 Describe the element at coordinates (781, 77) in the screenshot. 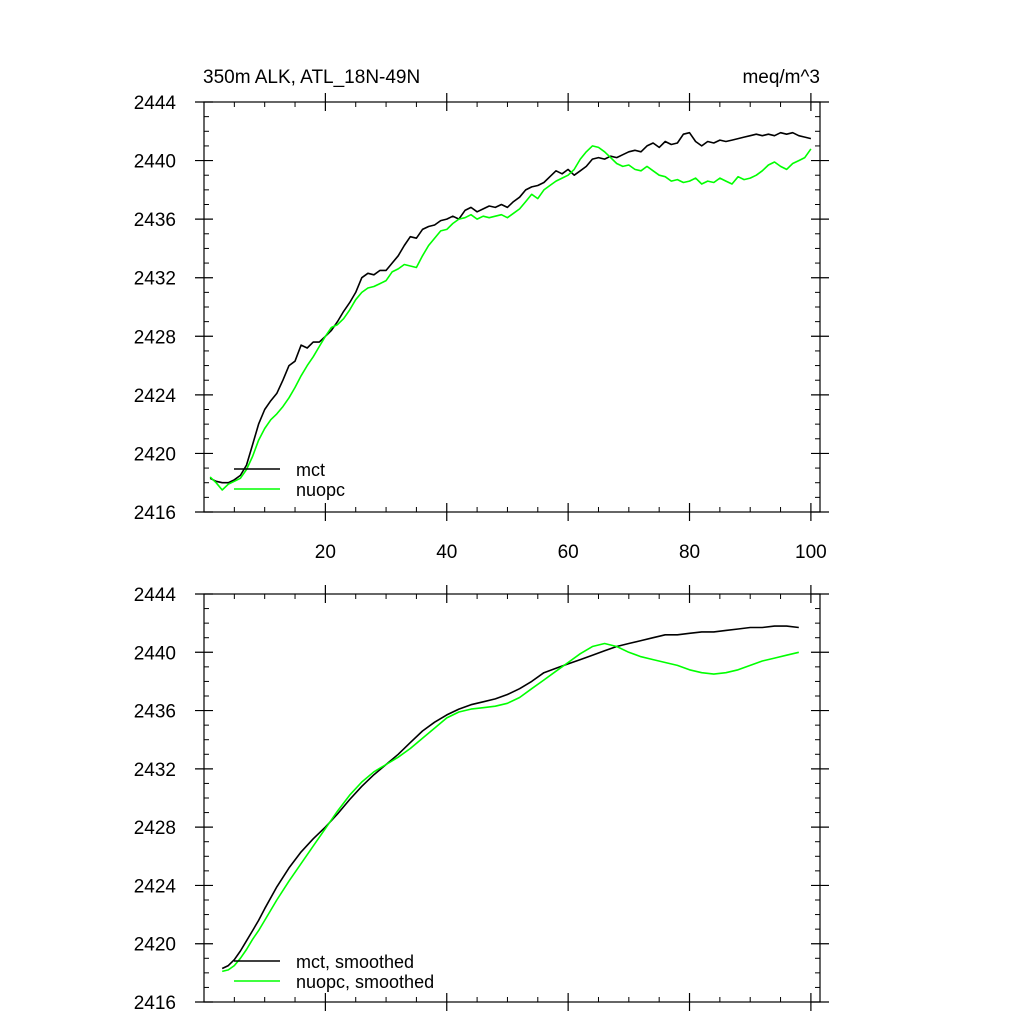

I see `chart-units: meq/m^3` at that location.